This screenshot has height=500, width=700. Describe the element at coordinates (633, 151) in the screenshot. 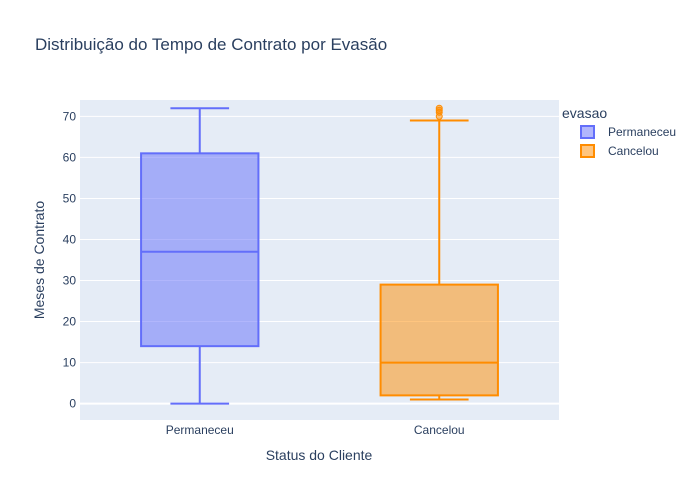

I see `legend-label: Cancelou` at that location.